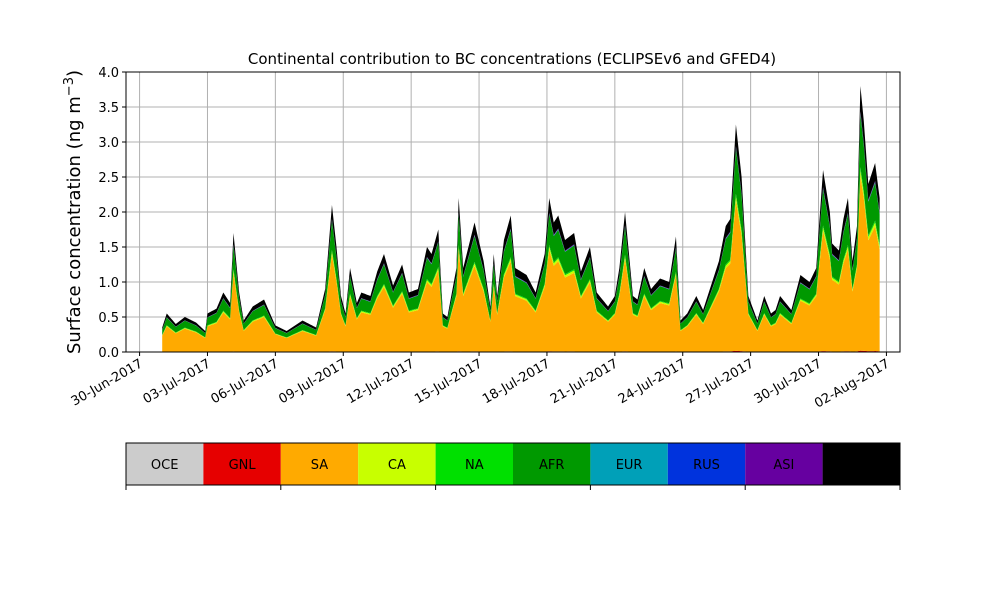  Describe the element at coordinates (448, 381) in the screenshot. I see `x-tick-label: 15-Jul-2017` at that location.